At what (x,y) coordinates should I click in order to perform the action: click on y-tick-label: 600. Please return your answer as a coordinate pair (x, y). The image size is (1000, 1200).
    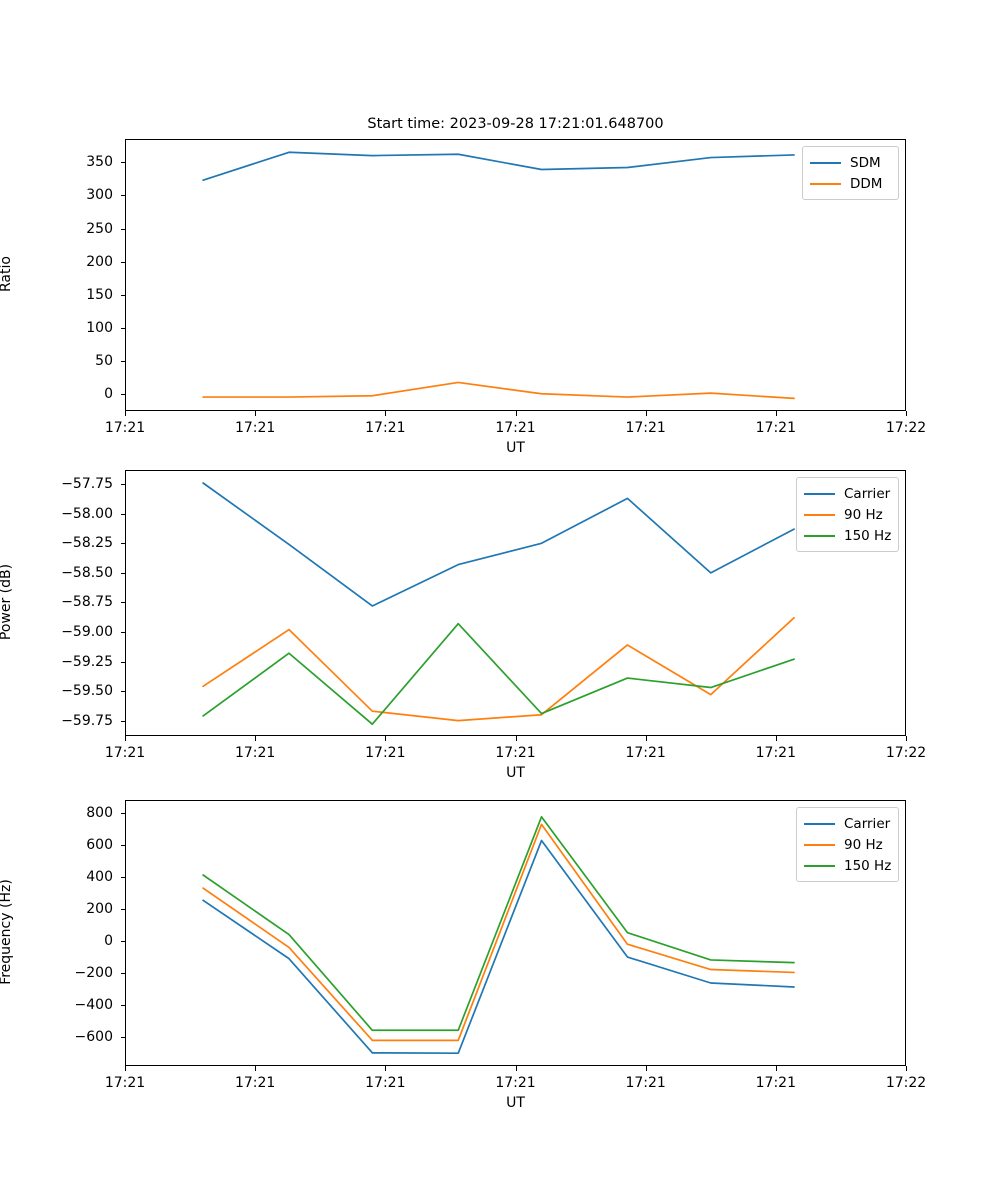
    Looking at the image, I should click on (99, 844).